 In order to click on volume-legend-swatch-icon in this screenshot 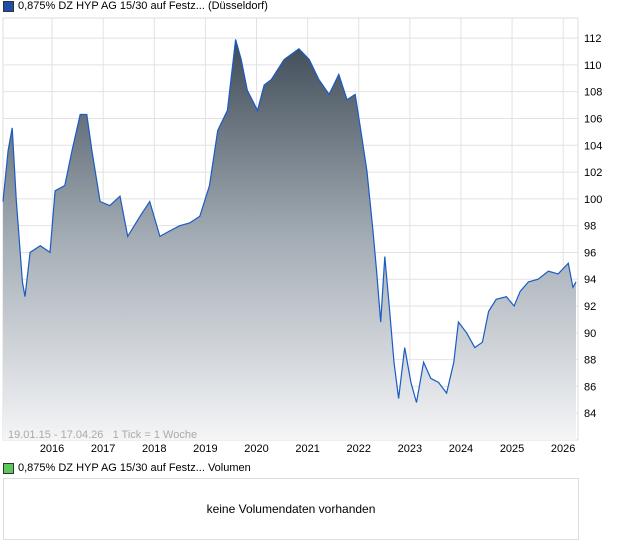, I will do `click(8, 468)`.